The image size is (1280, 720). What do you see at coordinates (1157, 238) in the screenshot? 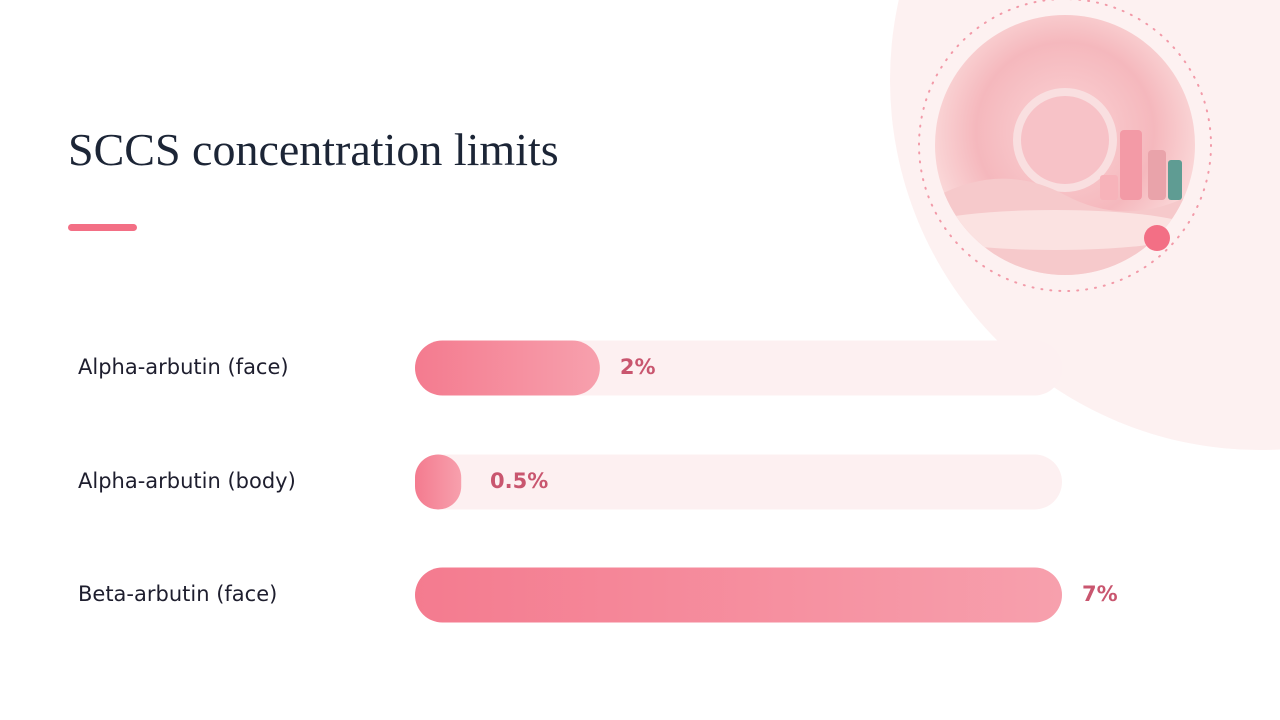
I see `accent-dot` at bounding box center [1157, 238].